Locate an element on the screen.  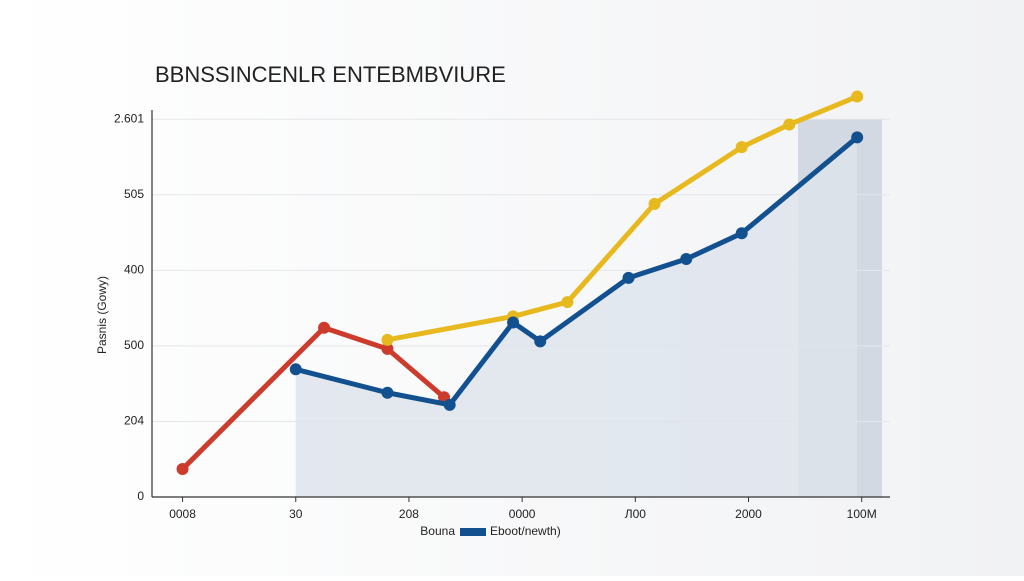
y-tick-label: 505 is located at coordinates (134, 194).